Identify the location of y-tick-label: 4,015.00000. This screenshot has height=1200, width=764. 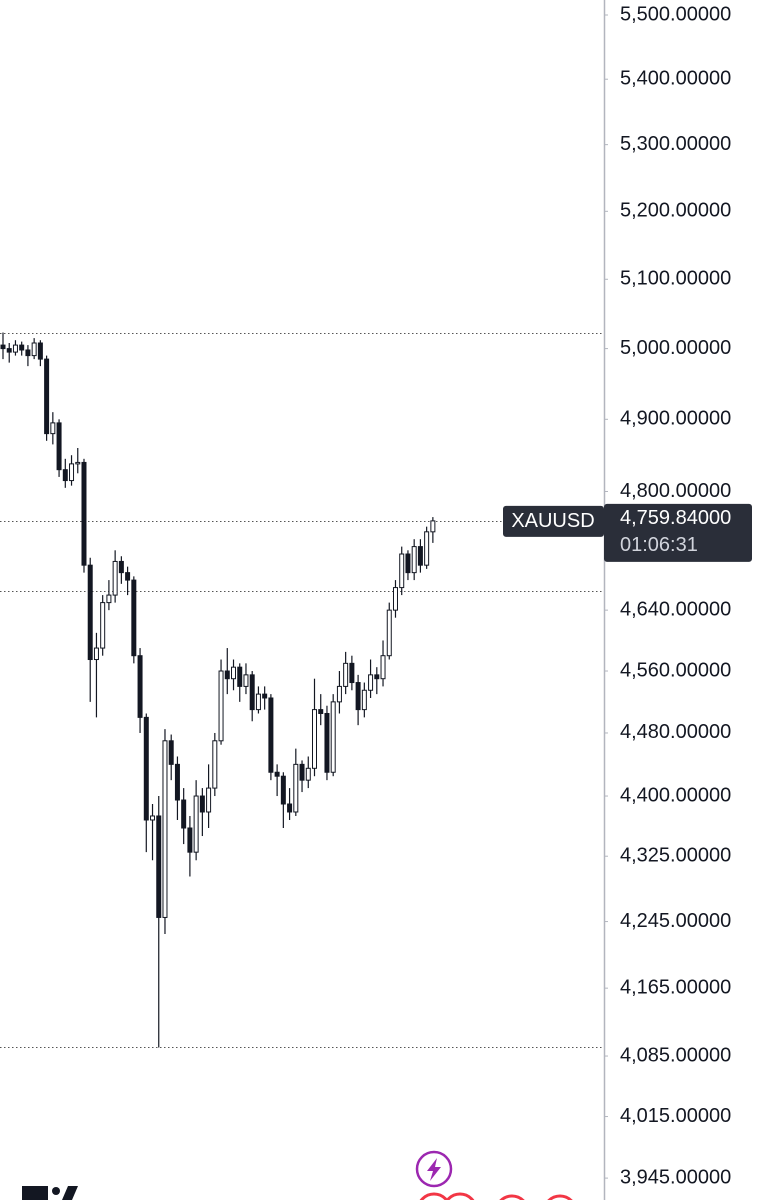
(675, 1116).